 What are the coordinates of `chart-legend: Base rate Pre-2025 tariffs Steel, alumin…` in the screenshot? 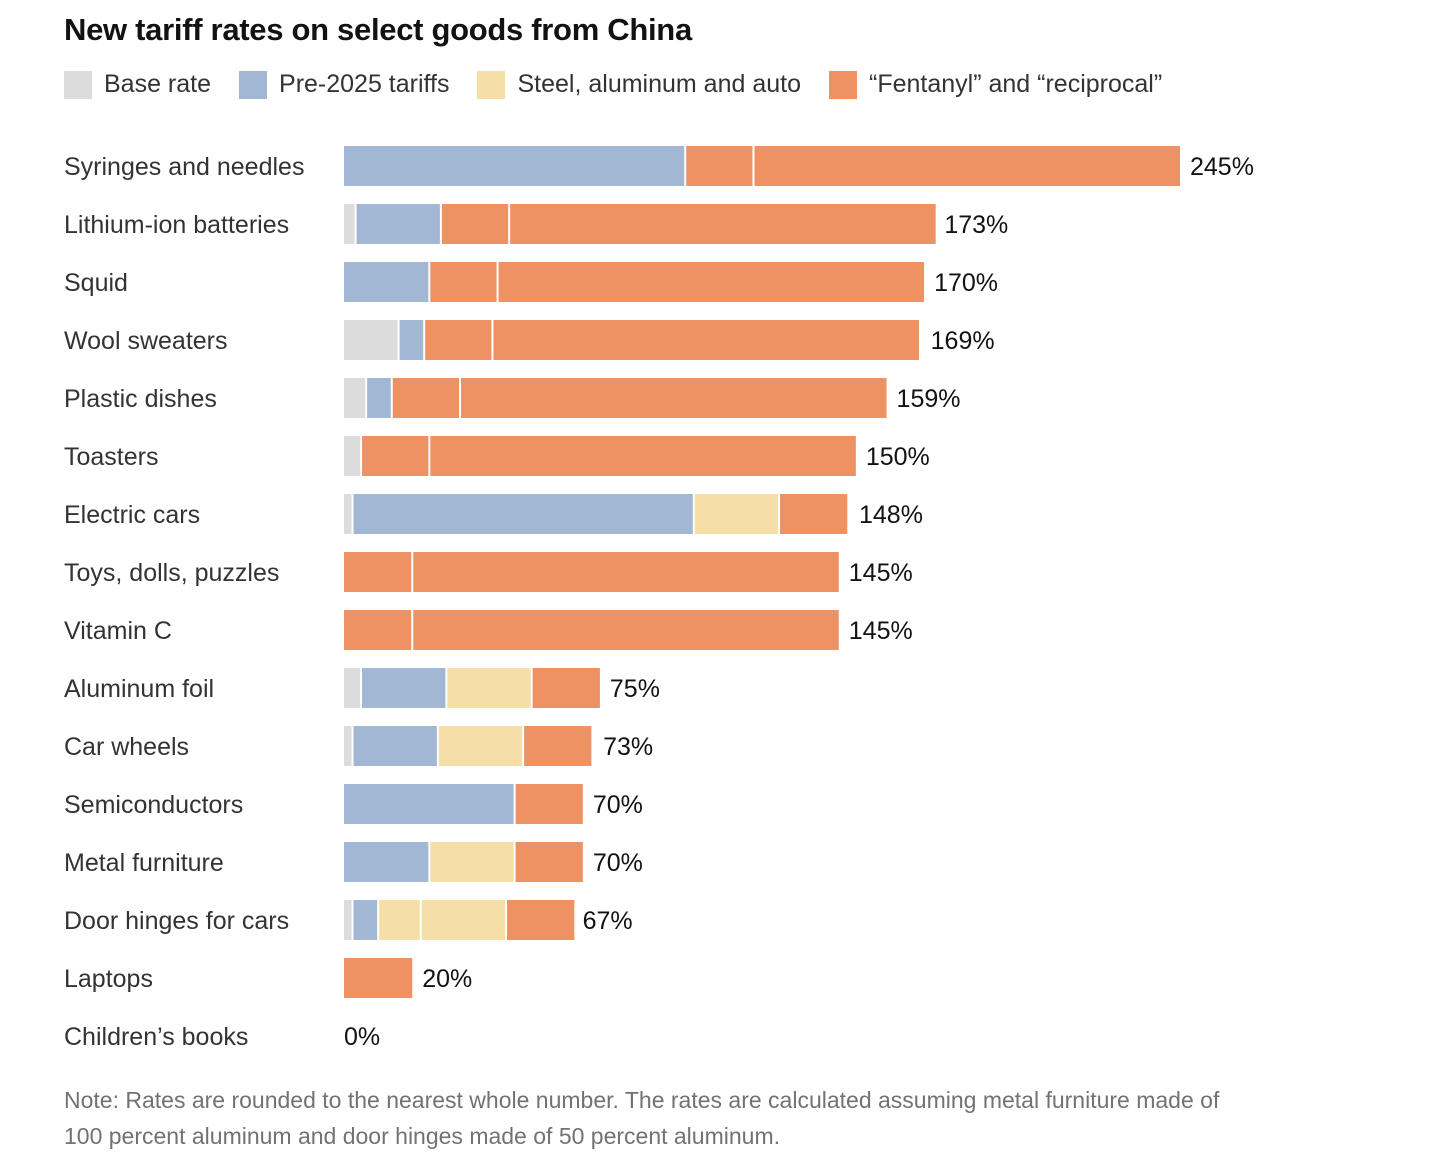 It's located at (627, 84).